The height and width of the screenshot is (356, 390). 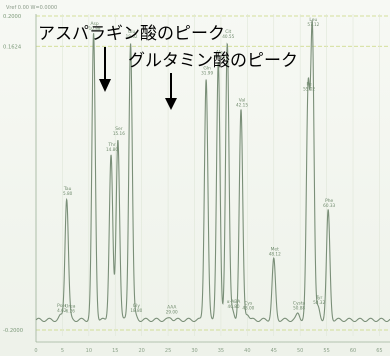 What do you see at coordinates (207, 72) in the screenshot?
I see `peak-time: 31.99` at bounding box center [207, 72].